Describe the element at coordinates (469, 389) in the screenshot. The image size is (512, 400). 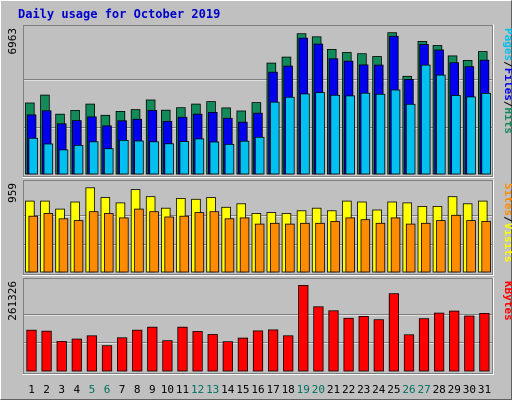
I see `day-label-30: 30` at that location.